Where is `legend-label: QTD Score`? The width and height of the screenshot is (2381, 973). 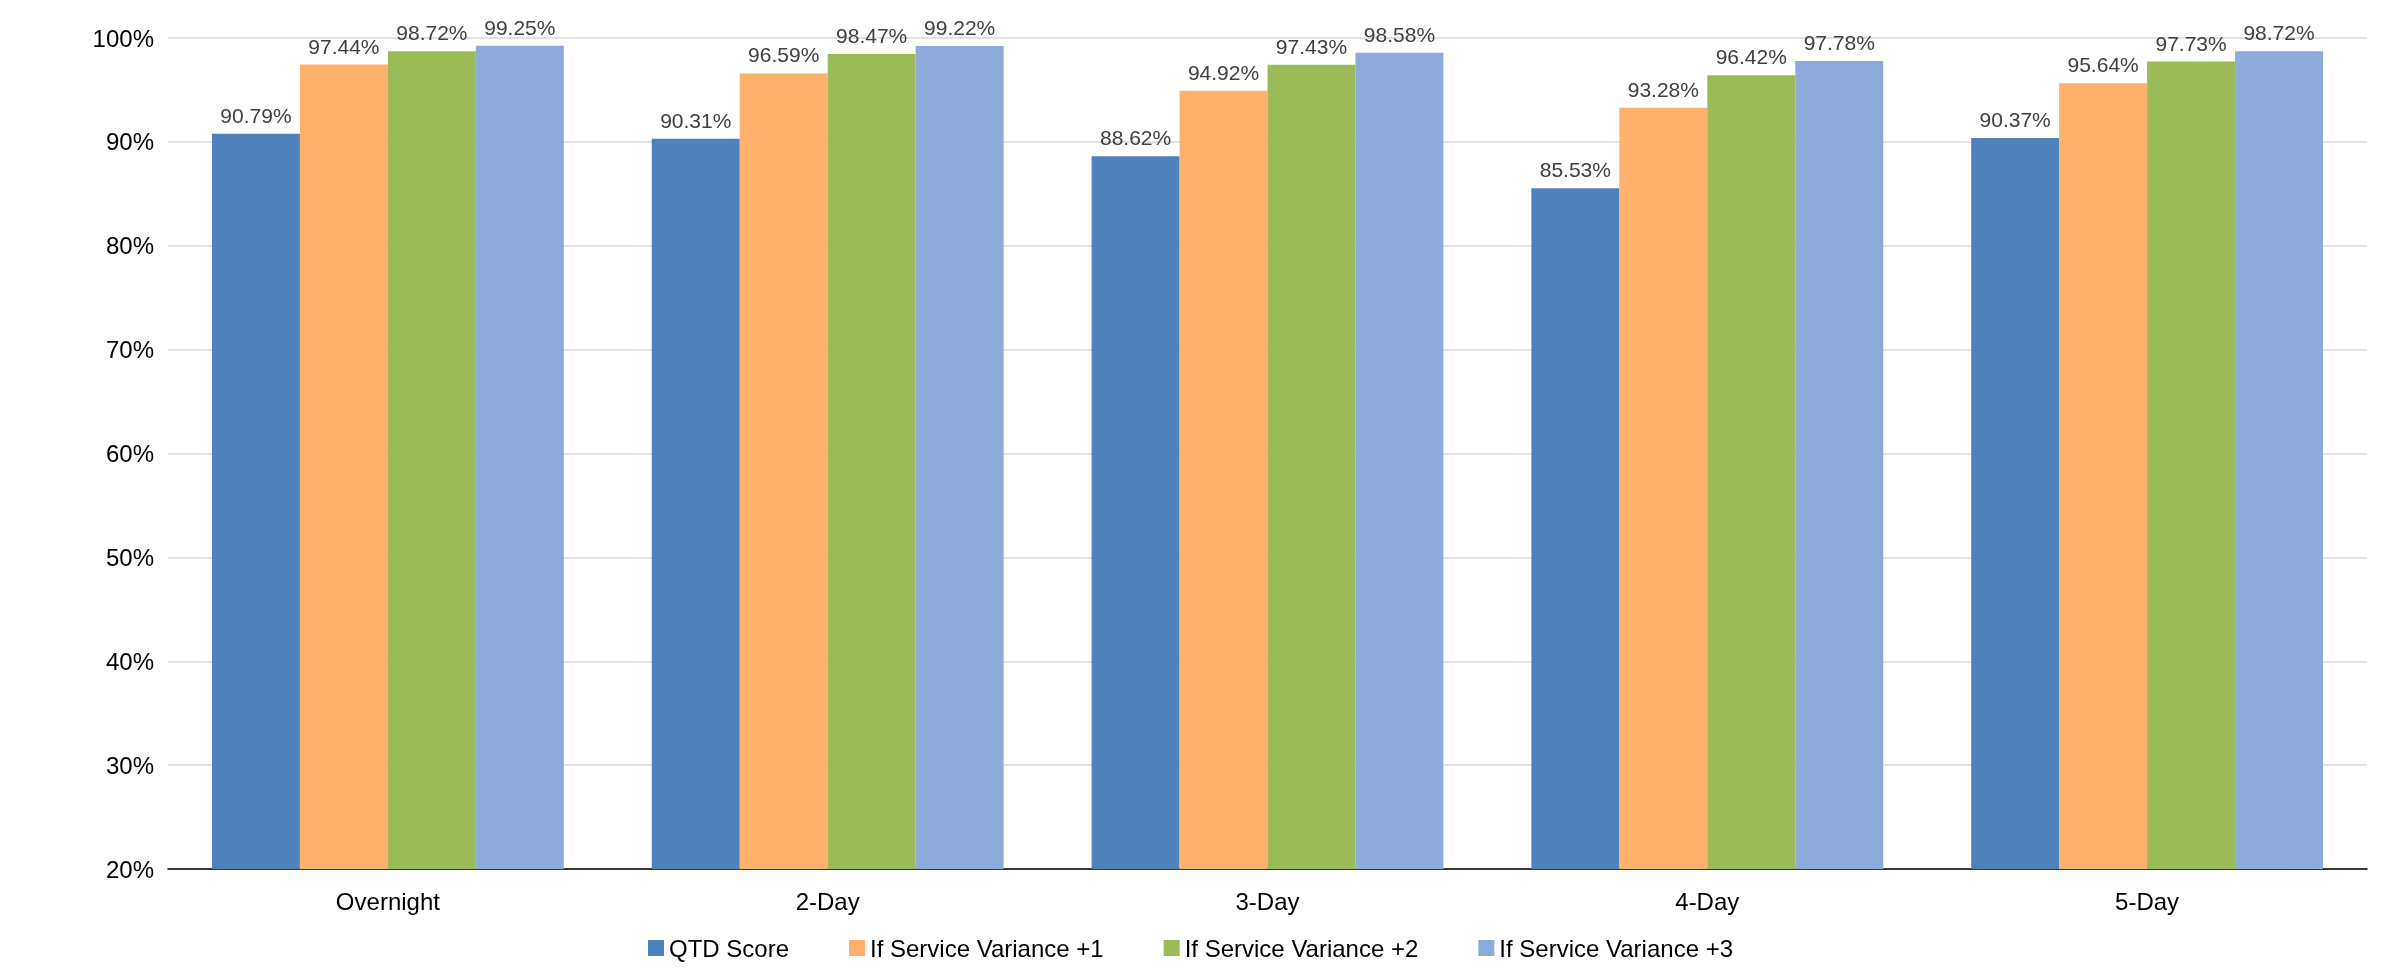 legend-label: QTD Score is located at coordinates (729, 948).